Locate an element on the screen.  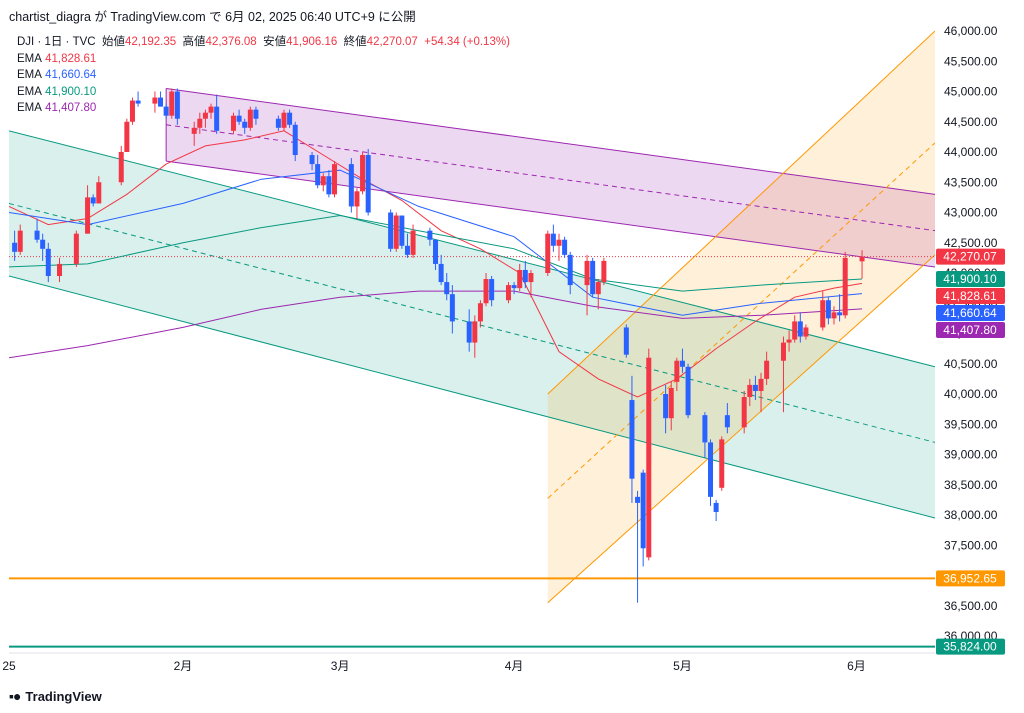
price-tick-label: 37,500.00 is located at coordinates (971, 545).